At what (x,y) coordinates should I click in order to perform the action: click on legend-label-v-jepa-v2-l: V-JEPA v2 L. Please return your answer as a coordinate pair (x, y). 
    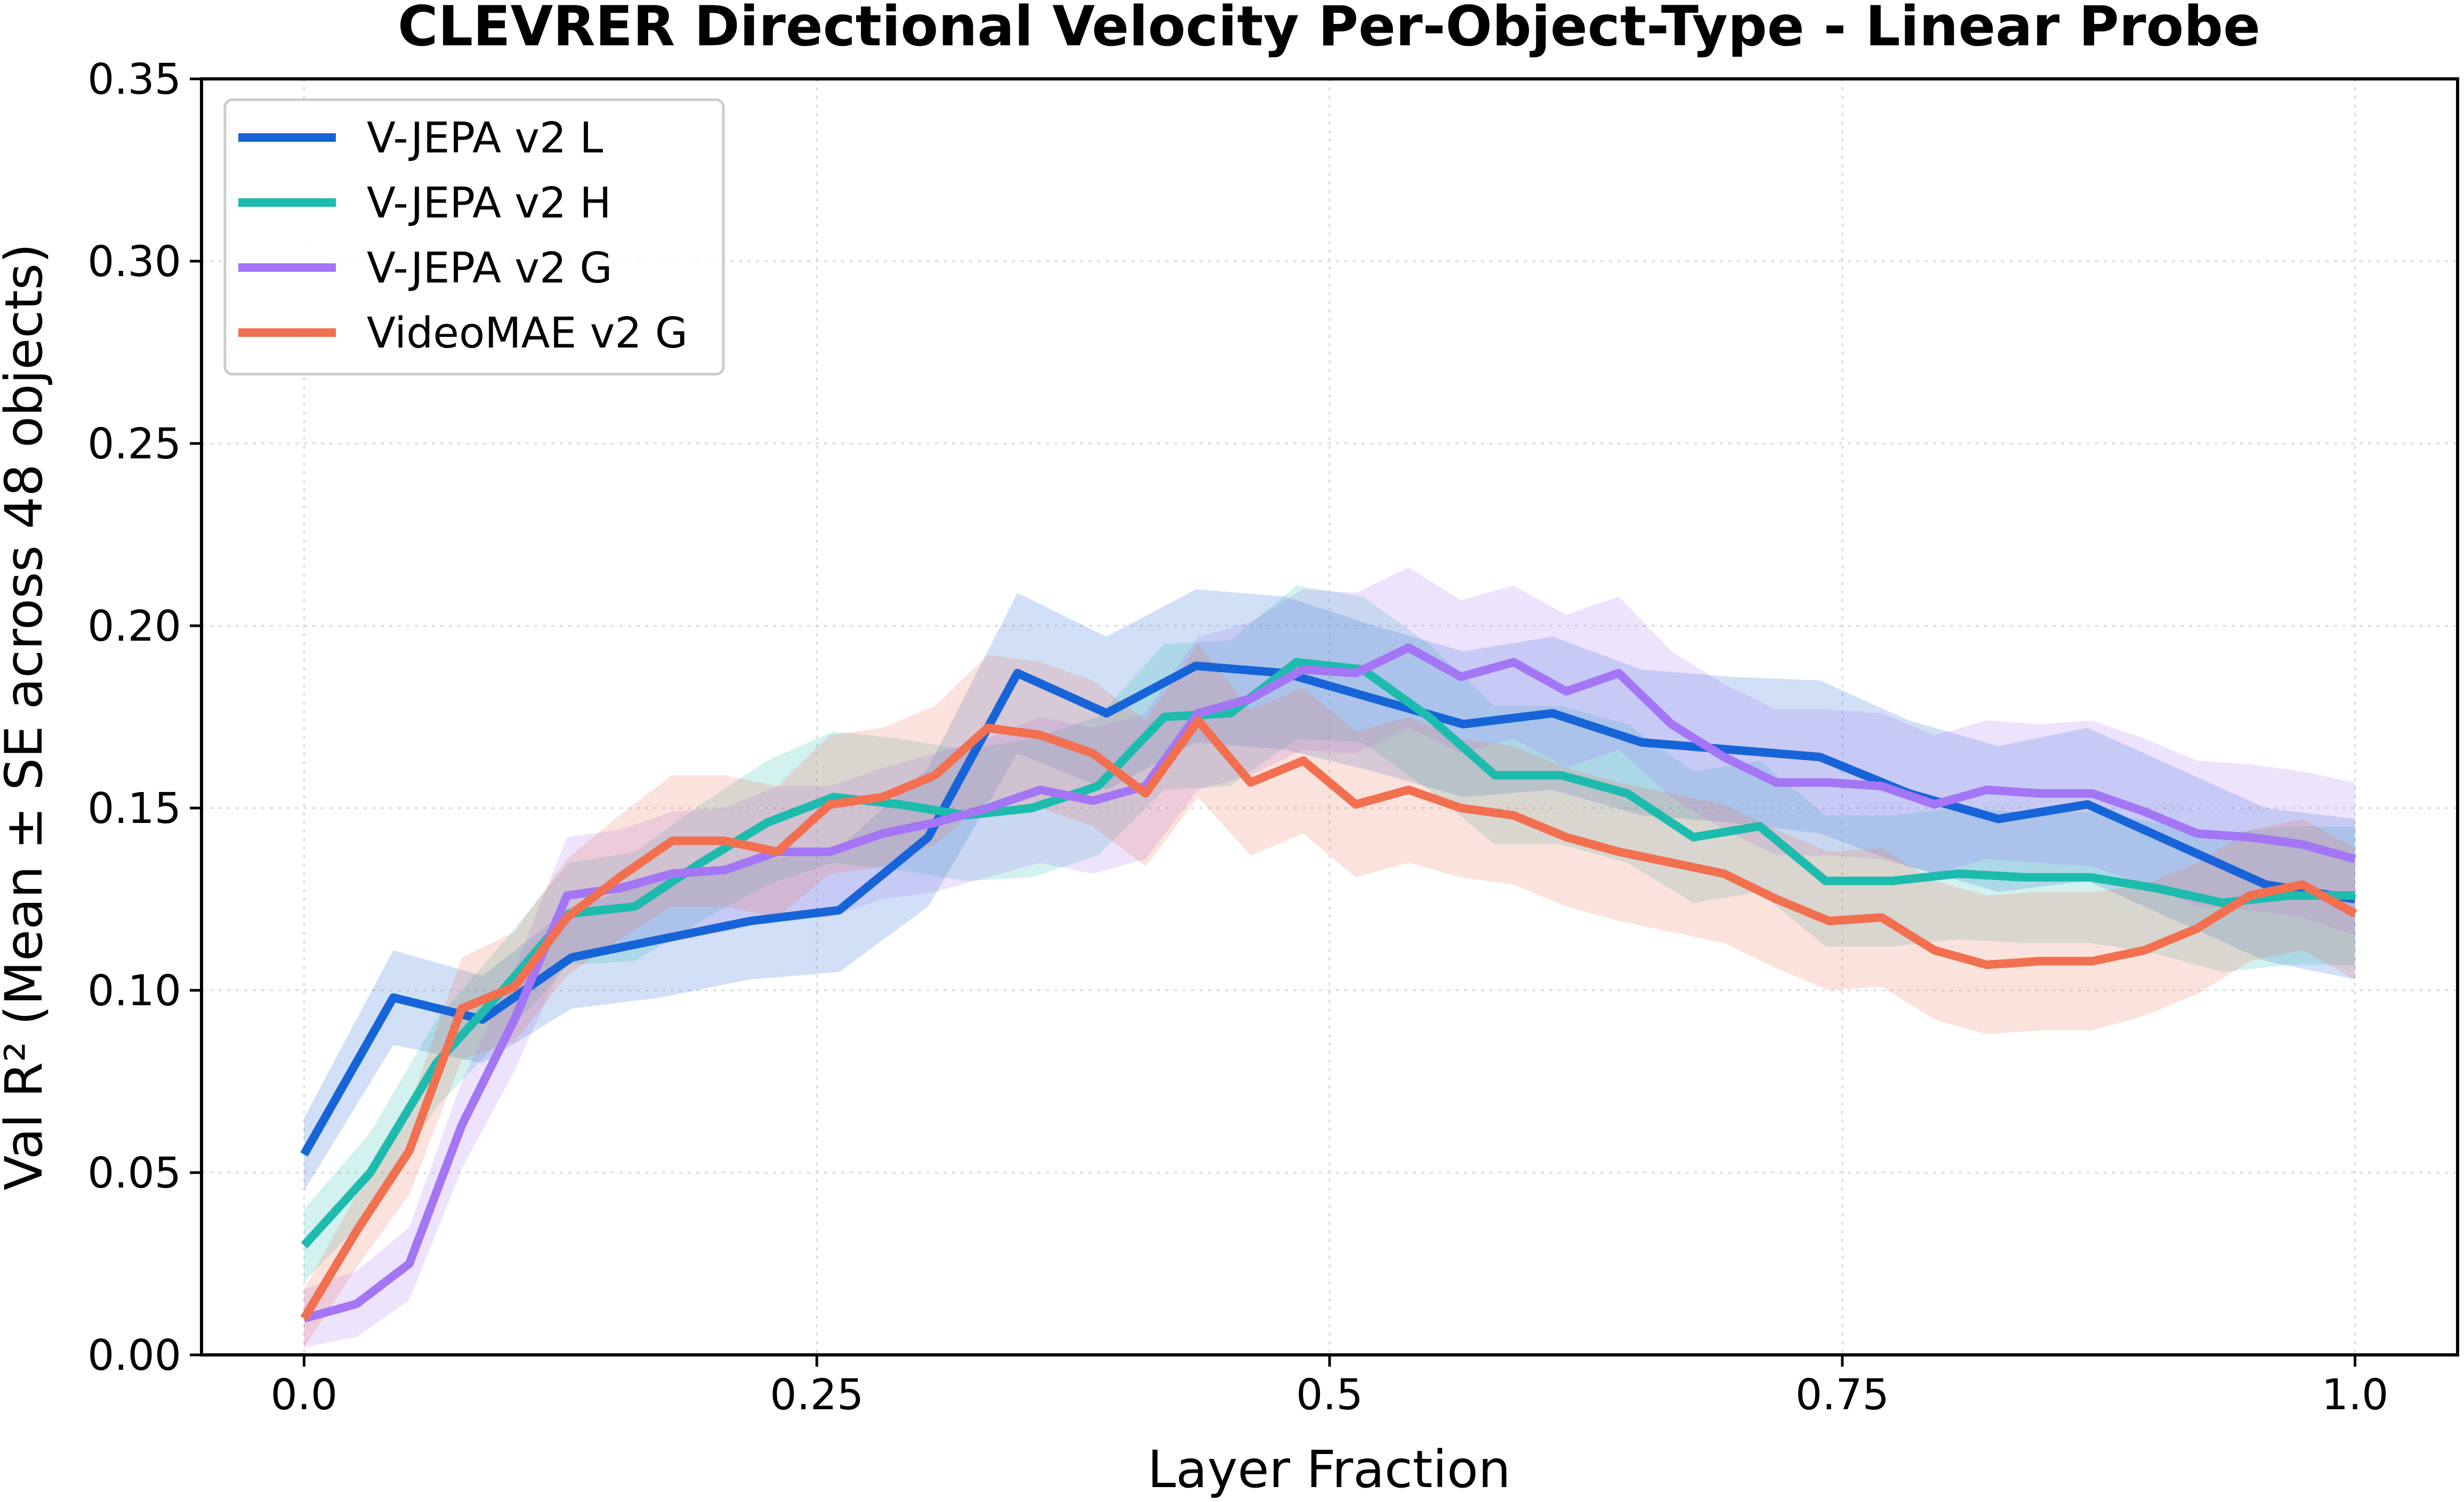
    Looking at the image, I should click on (485, 138).